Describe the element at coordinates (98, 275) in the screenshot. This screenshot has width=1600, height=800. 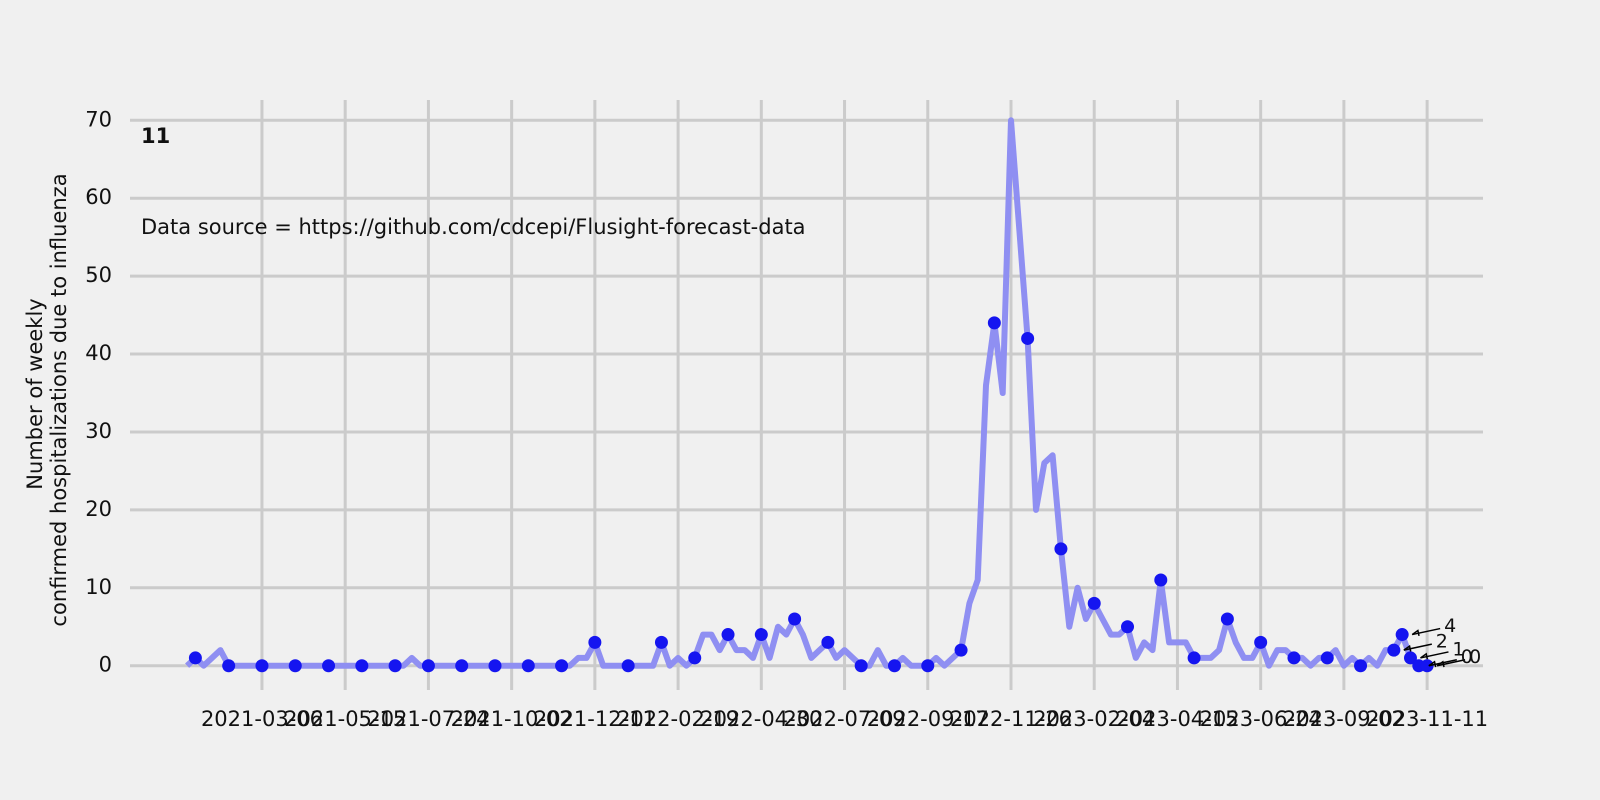
I see `y-tick-label: 50` at that location.